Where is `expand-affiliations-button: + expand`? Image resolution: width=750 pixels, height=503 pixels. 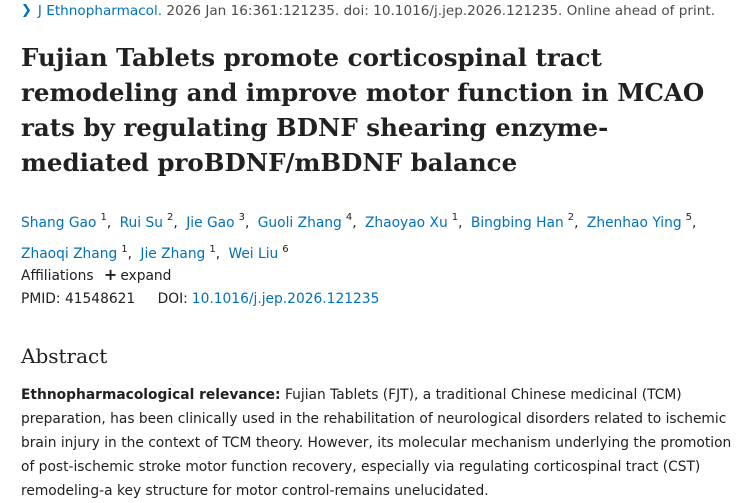 expand-affiliations-button: + expand is located at coordinates (137, 274).